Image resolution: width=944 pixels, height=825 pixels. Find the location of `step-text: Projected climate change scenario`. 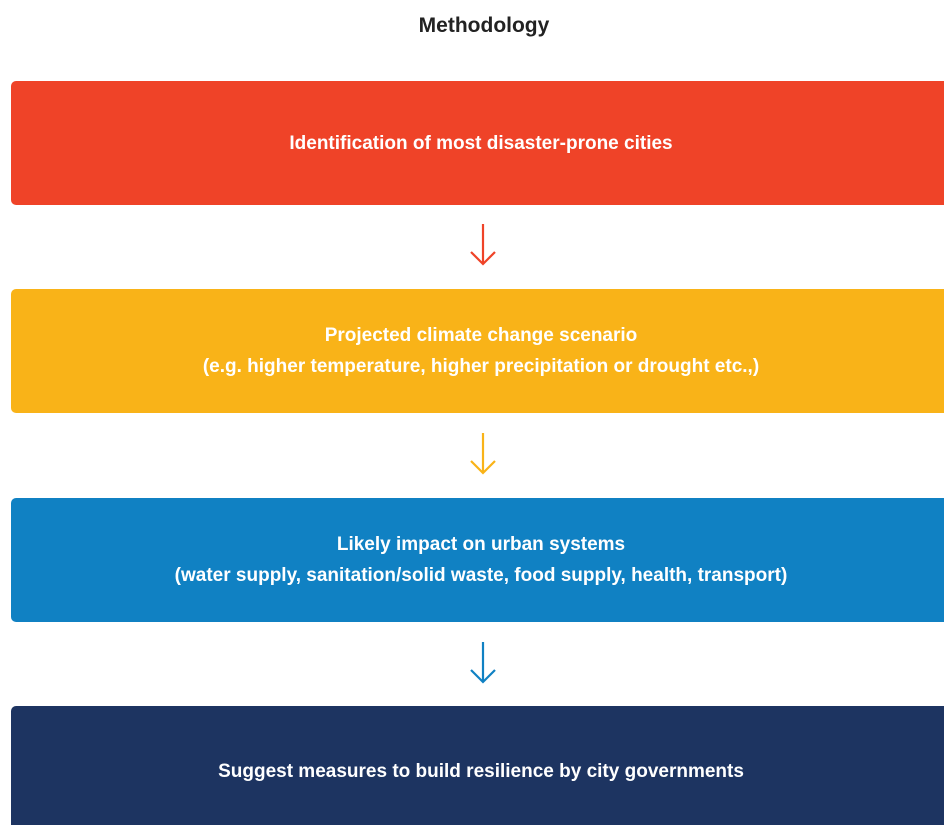

step-text: Projected climate change scenario is located at coordinates (481, 335).